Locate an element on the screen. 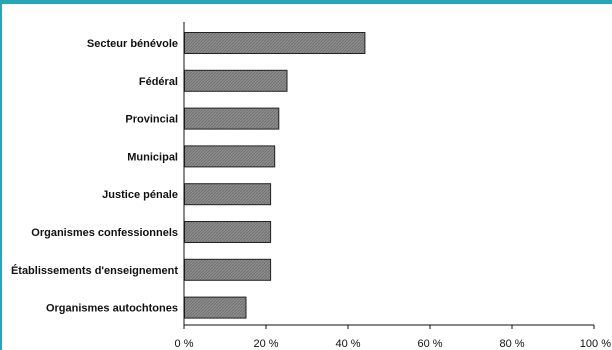 The width and height of the screenshot is (612, 350). category-label: Justice pénale is located at coordinates (140, 195).